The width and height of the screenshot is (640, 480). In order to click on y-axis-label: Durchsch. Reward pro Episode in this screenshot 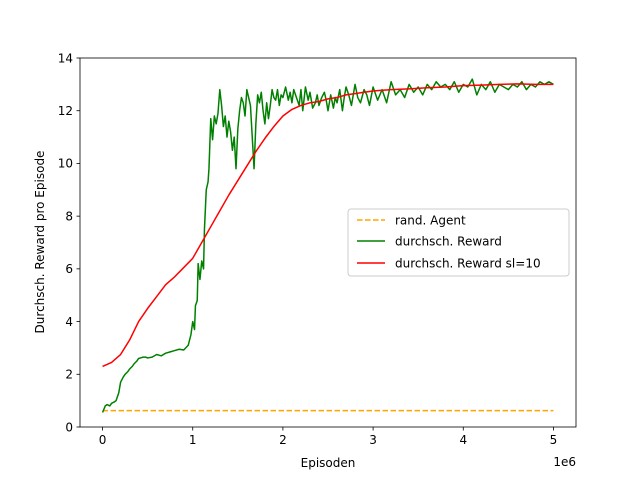, I will do `click(40, 242)`.